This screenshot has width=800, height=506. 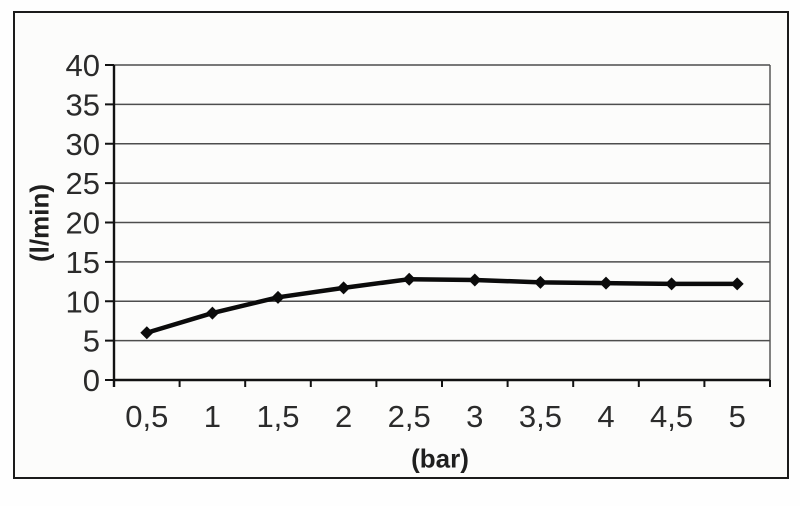 I want to click on x-tick-label-9: 5, so click(x=737, y=416).